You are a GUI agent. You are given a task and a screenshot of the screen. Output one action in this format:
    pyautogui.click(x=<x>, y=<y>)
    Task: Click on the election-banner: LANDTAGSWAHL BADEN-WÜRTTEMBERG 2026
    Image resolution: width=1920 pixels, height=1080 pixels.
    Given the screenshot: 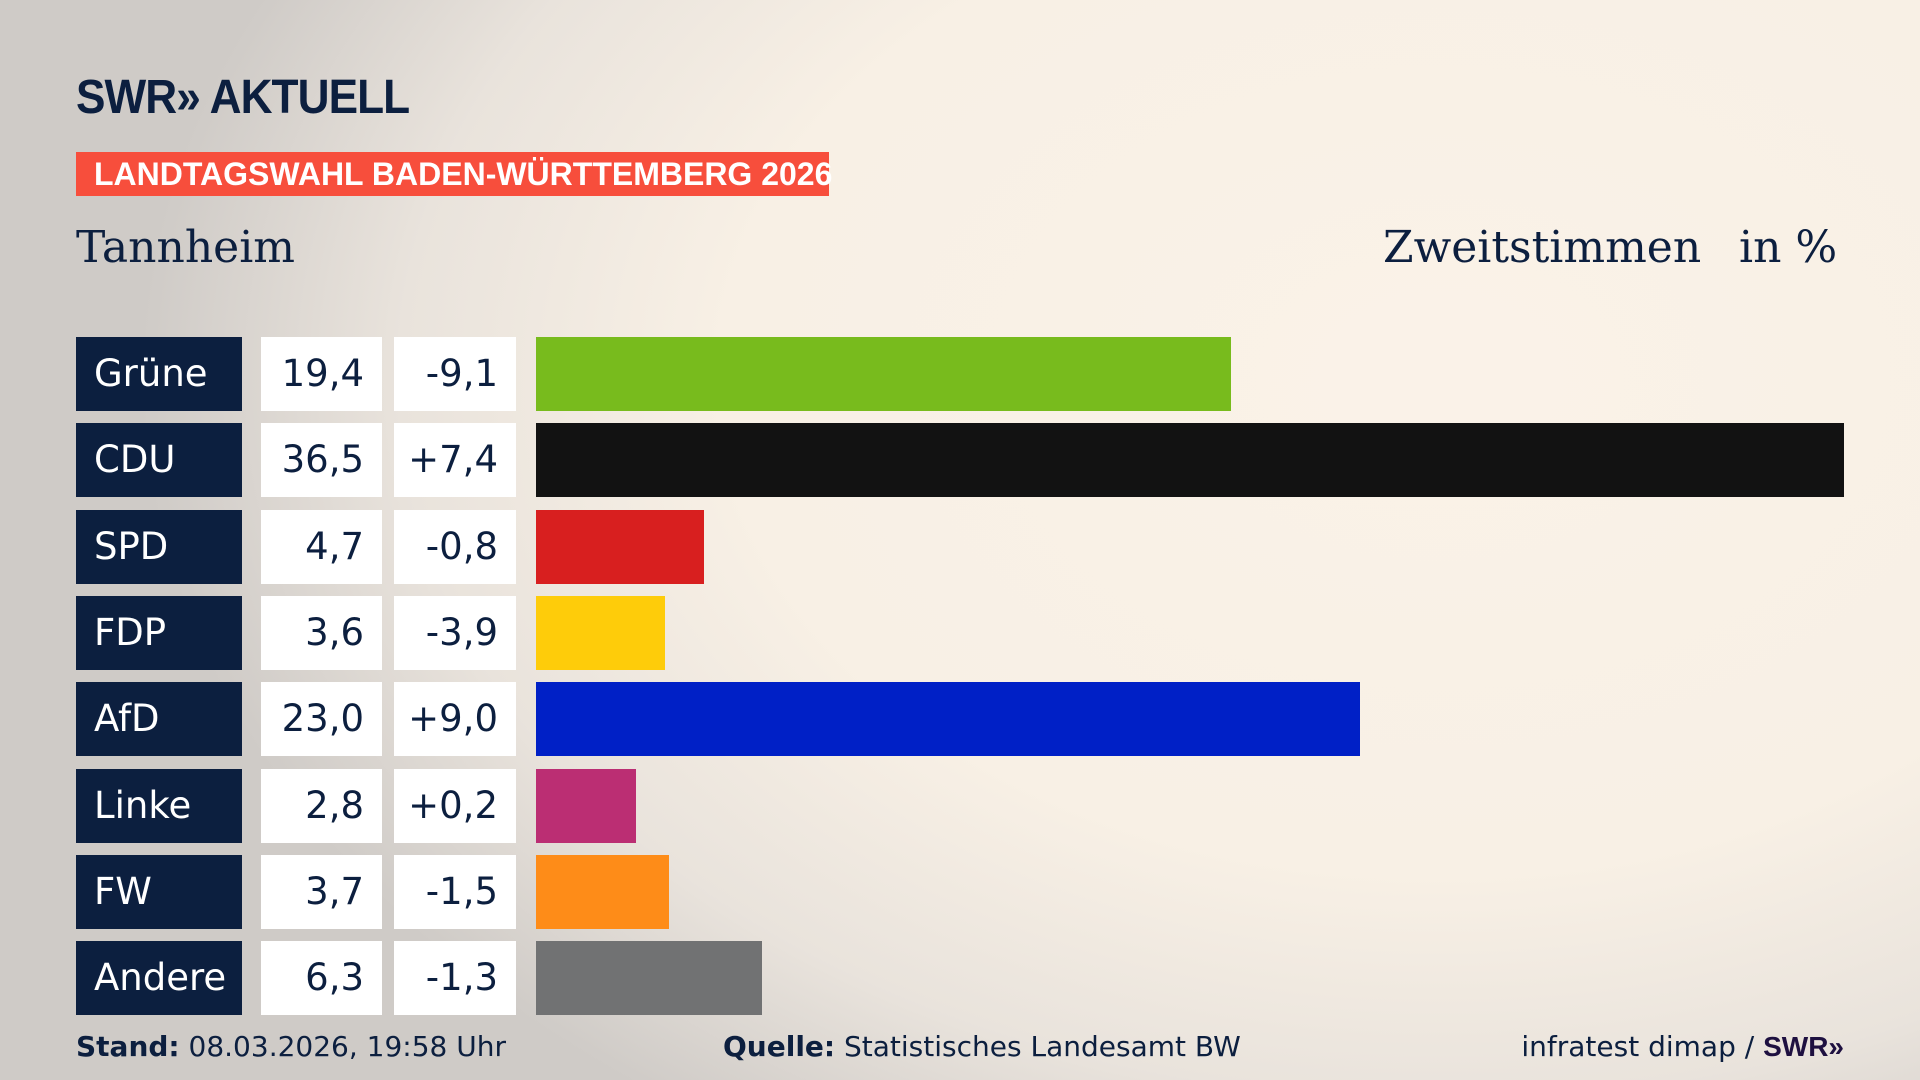 What is the action you would take?
    pyautogui.click(x=454, y=174)
    